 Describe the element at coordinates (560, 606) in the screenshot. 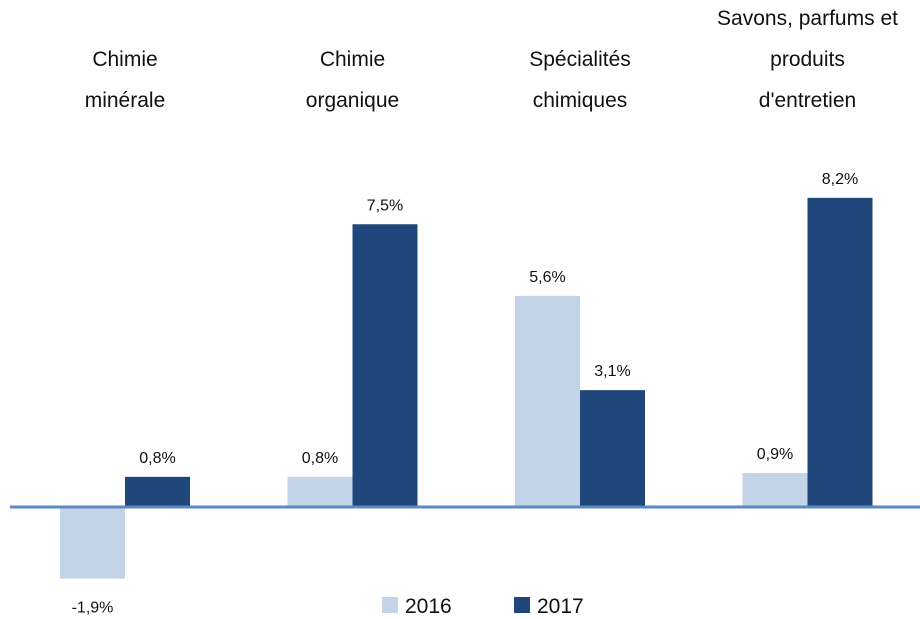

I see `legend-label: 2017` at that location.